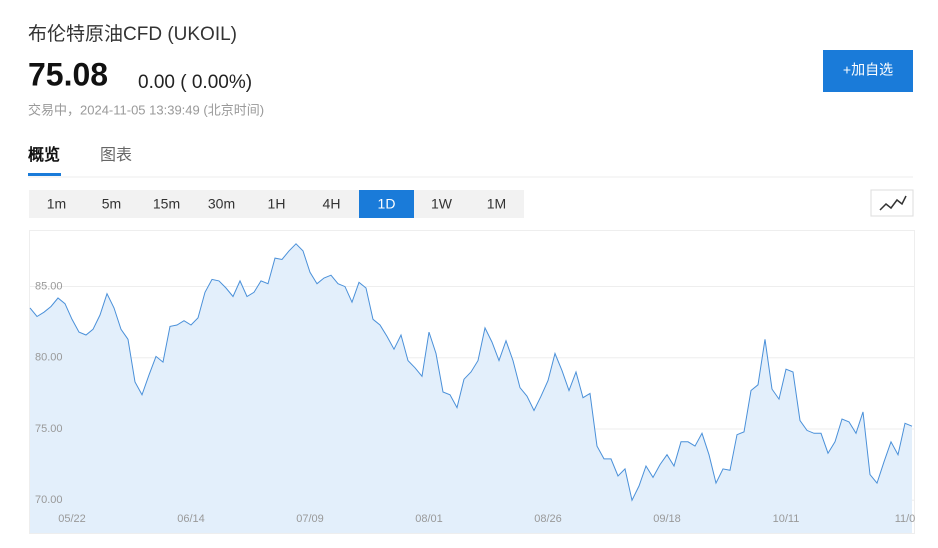 This screenshot has width=938, height=548. I want to click on status: 交易中，2024-11-05 13:39:49 (北京时间), so click(146, 109).